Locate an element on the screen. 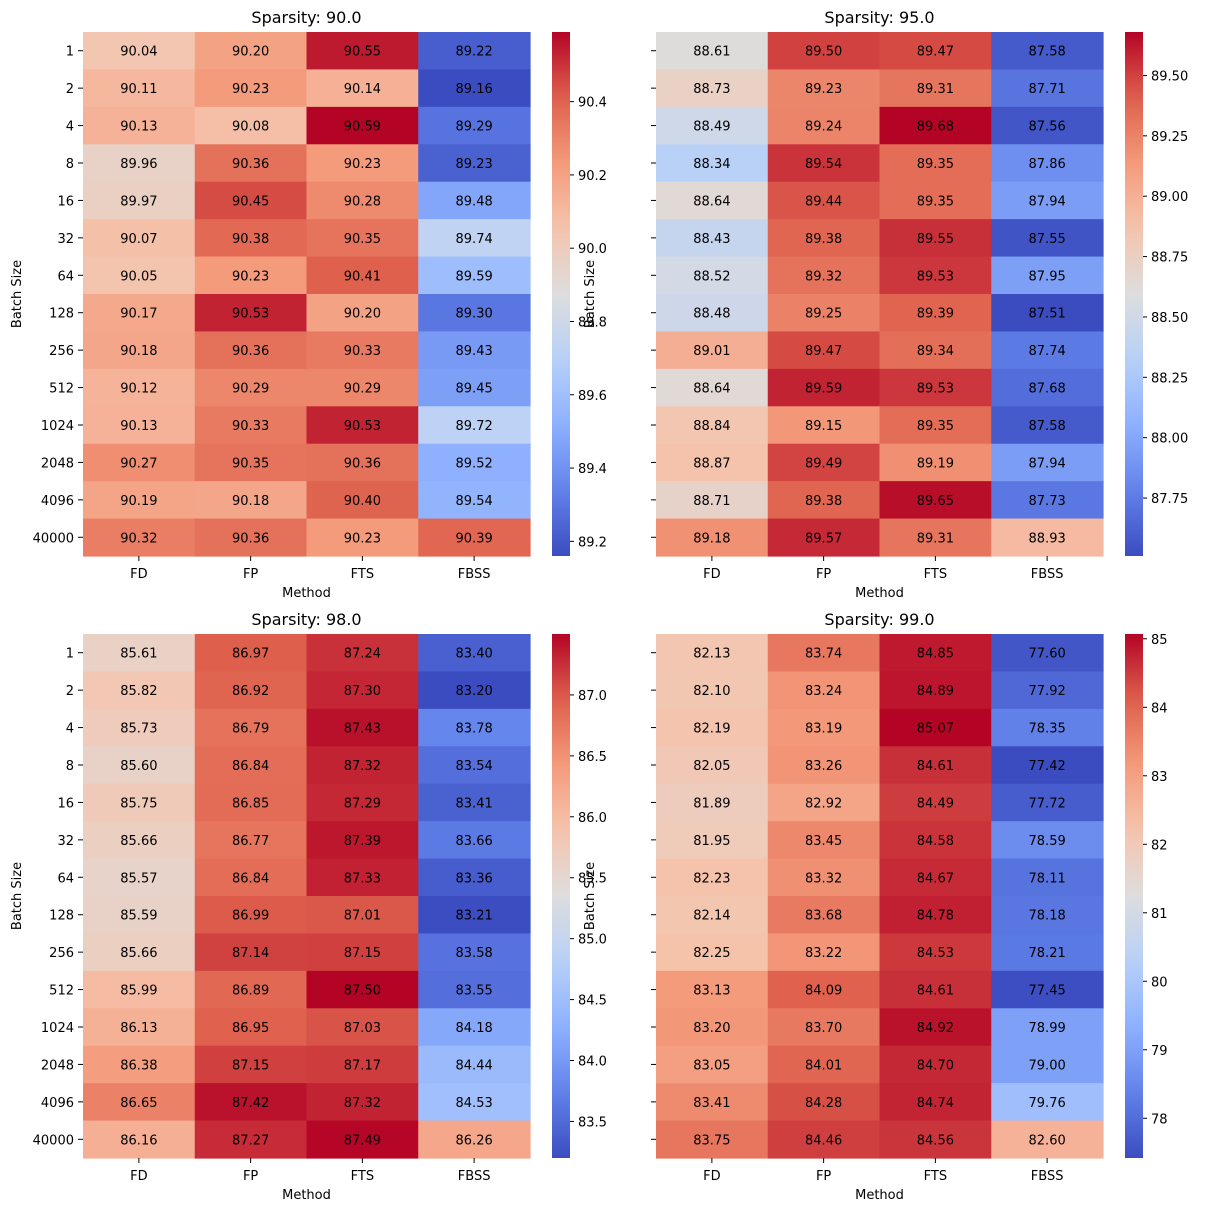  y-tick-label: 32 is located at coordinates (65, 841).